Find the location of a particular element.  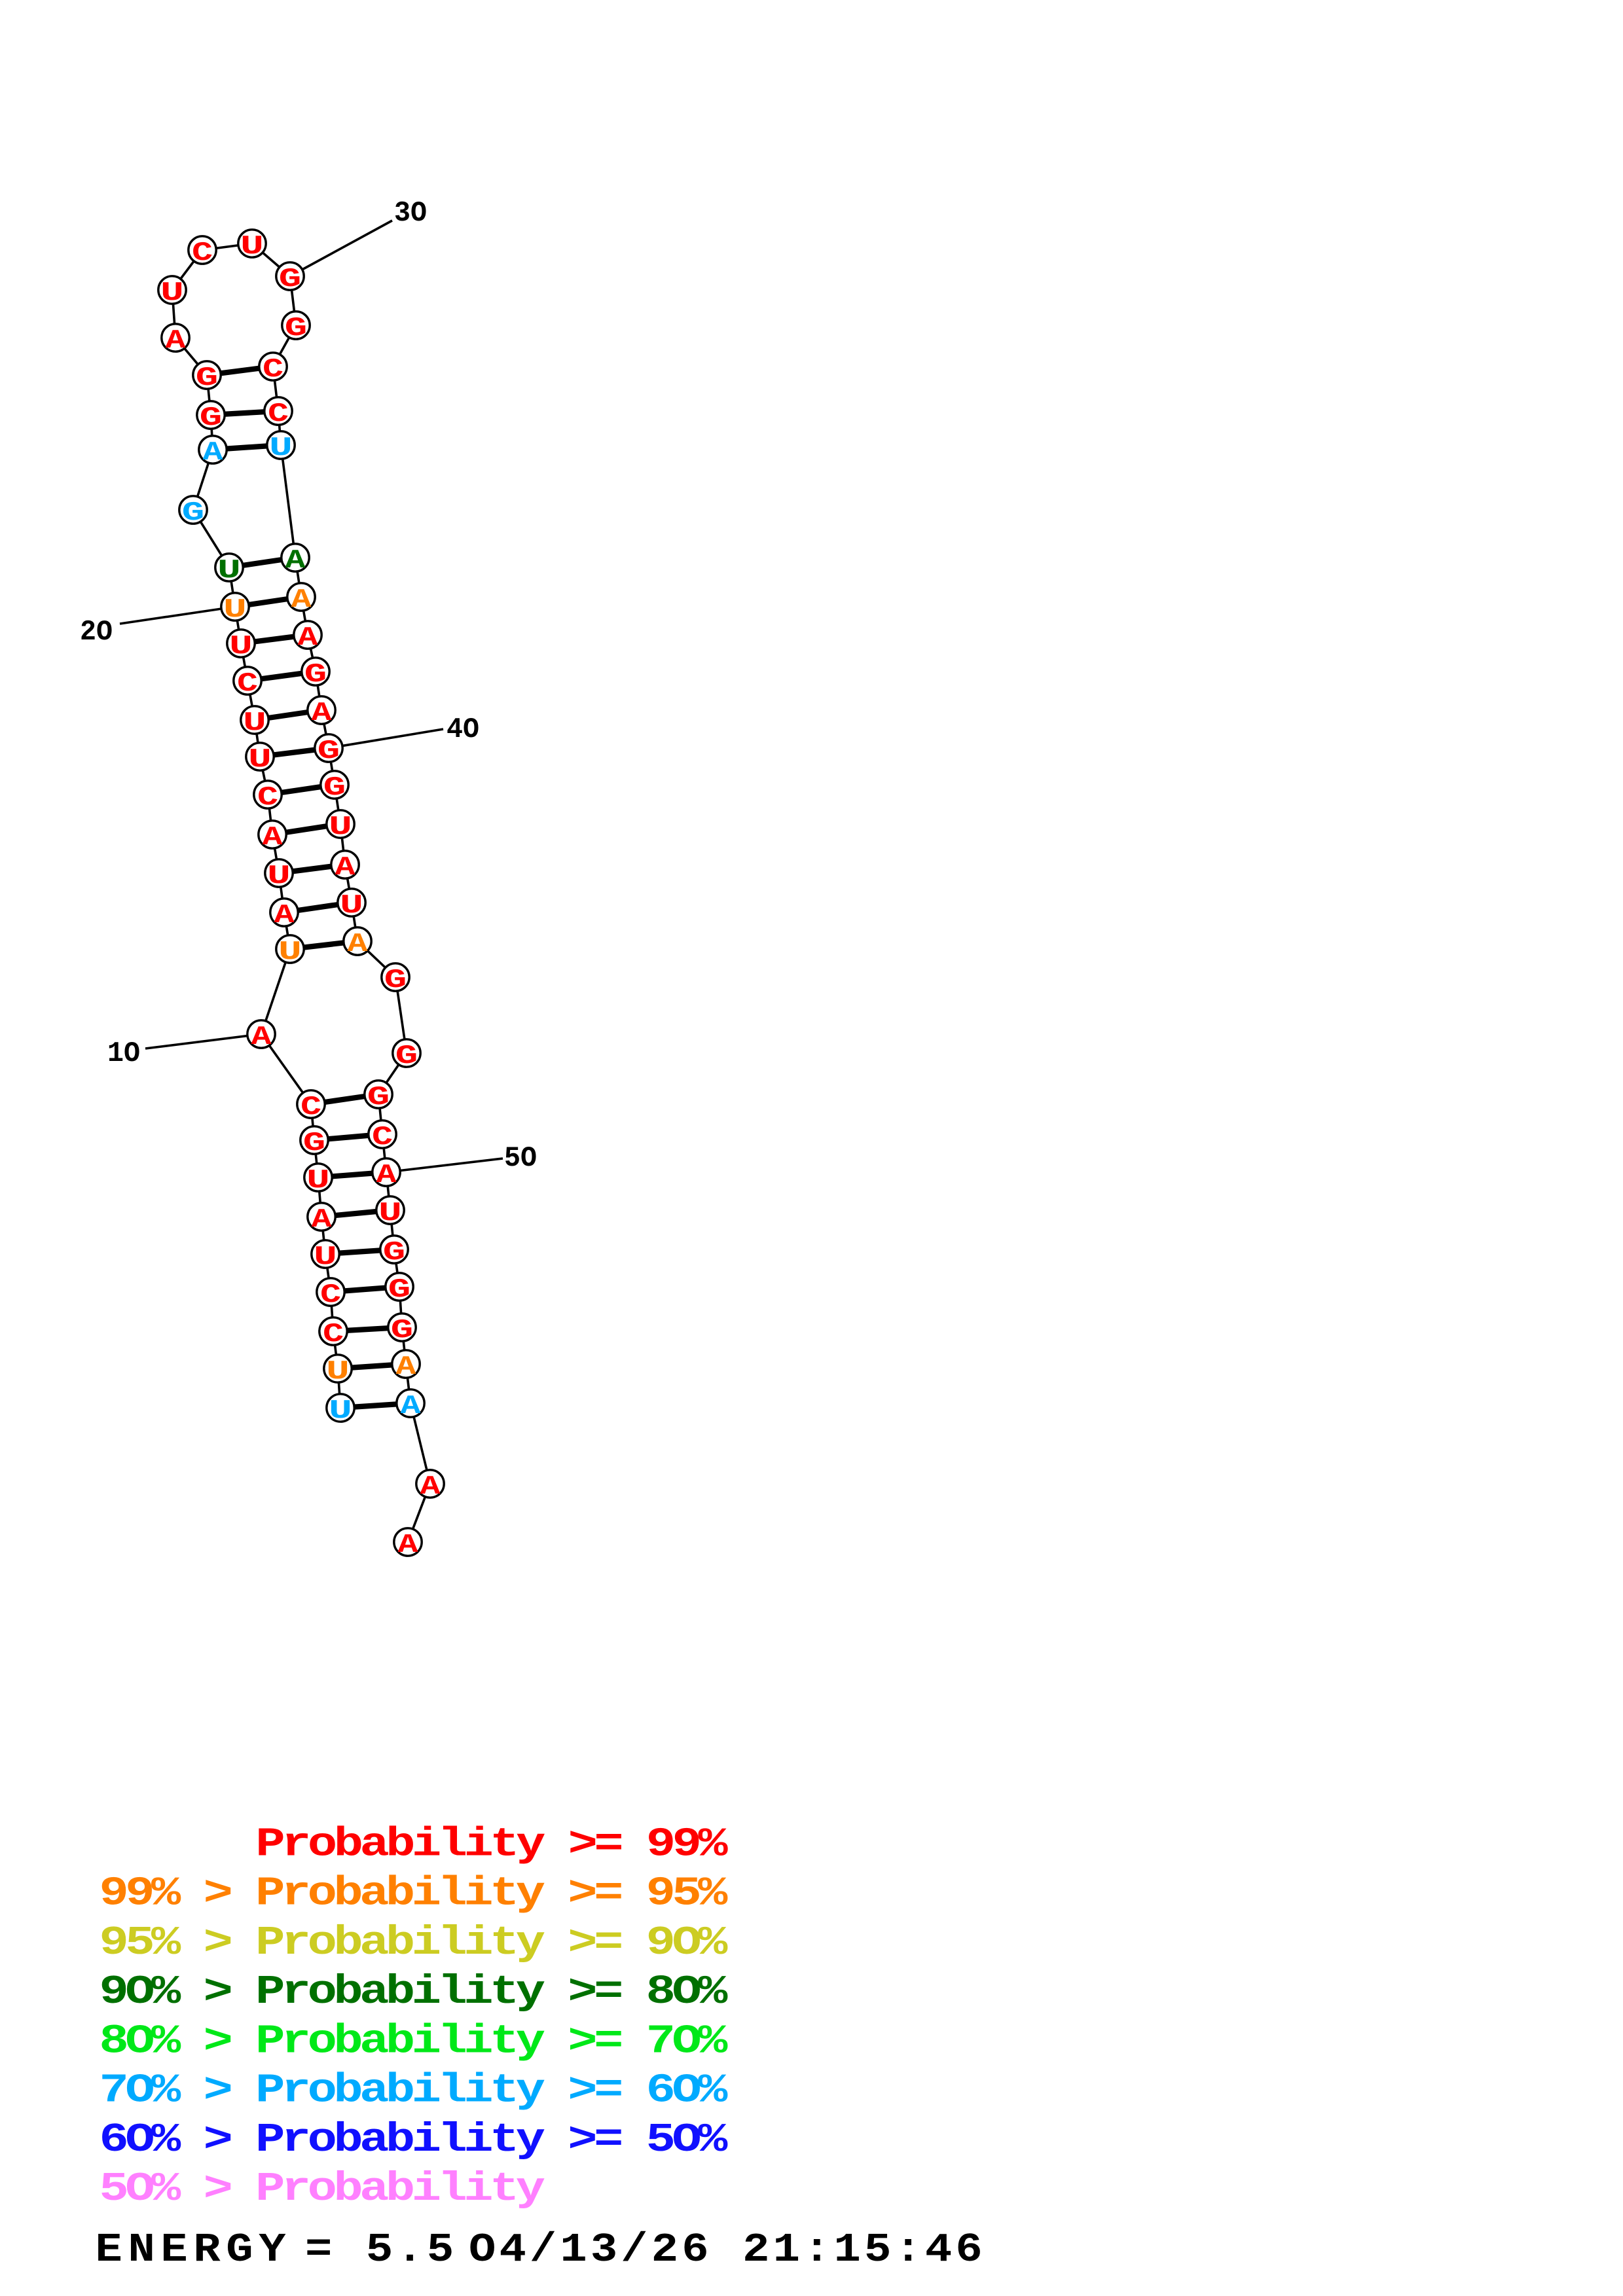

svg-text: ENERGY is located at coordinates (194, 2250).